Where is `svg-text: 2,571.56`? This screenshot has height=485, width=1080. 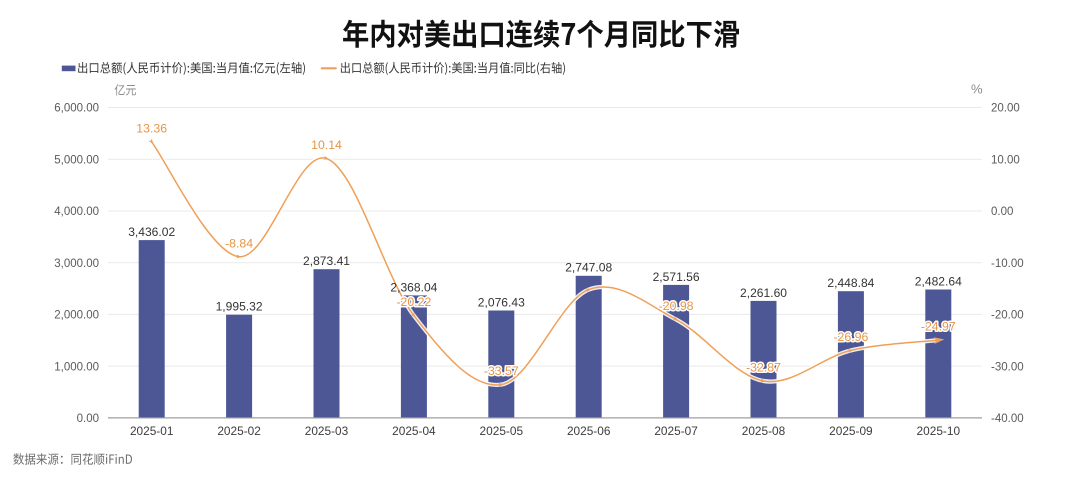
svg-text: 2,571.56 is located at coordinates (676, 277).